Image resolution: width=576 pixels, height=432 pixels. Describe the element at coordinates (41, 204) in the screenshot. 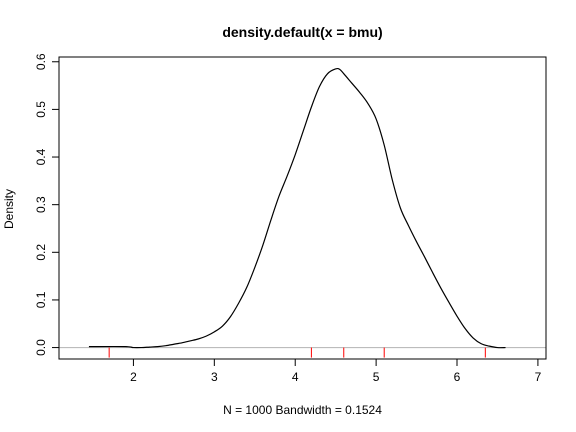

I see `y-tick-label: 0.3` at that location.